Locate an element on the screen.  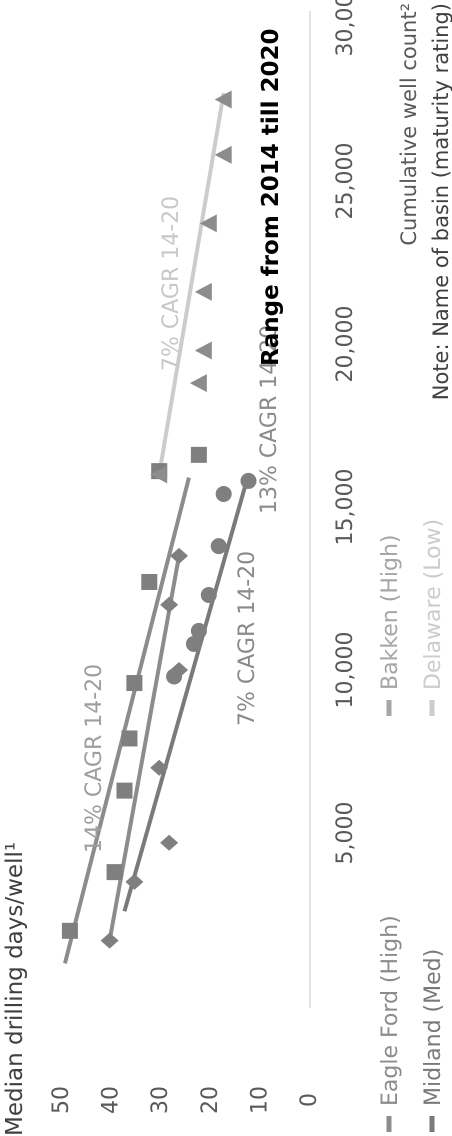
x-tick-label: 30,000 is located at coordinates (345, 28).